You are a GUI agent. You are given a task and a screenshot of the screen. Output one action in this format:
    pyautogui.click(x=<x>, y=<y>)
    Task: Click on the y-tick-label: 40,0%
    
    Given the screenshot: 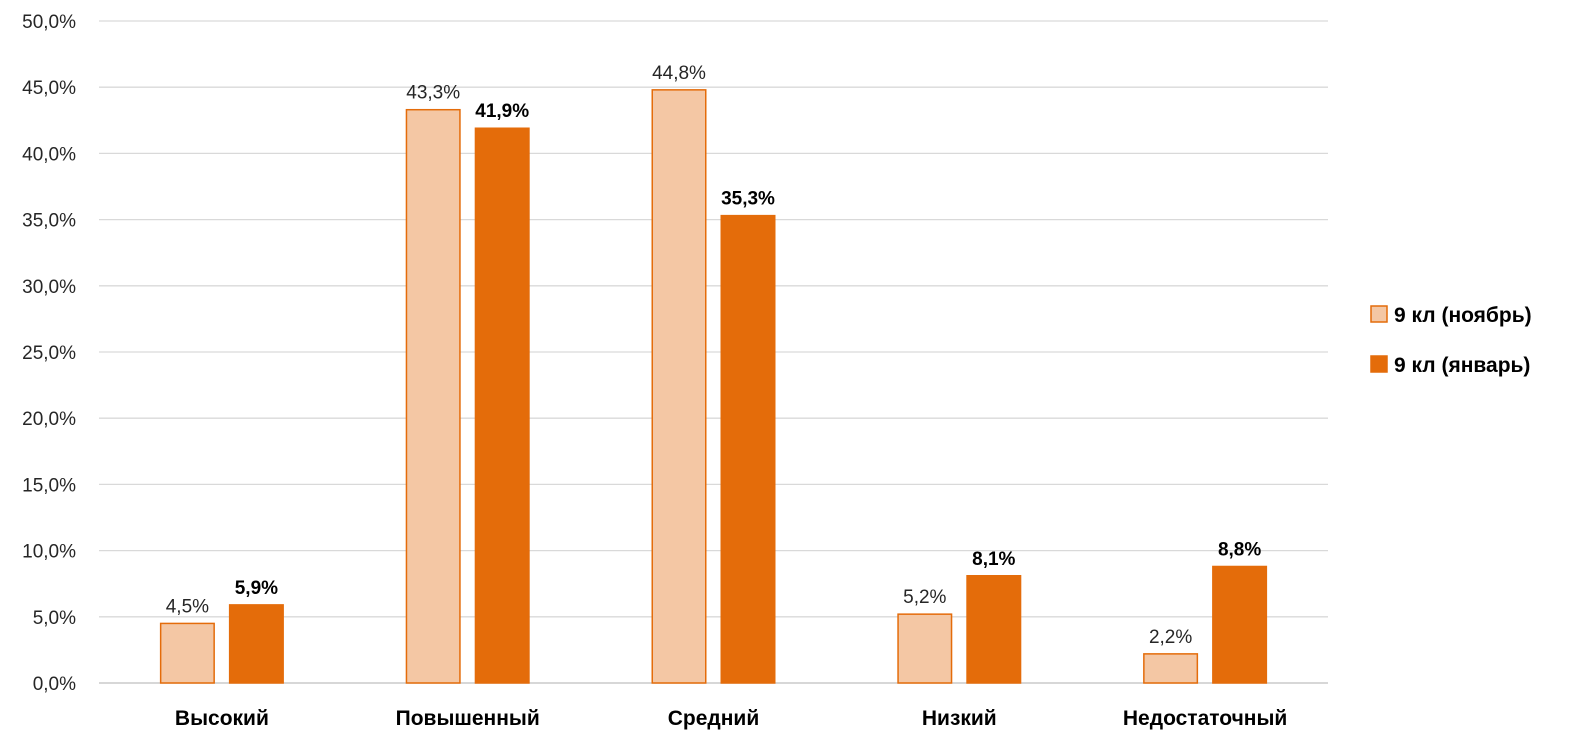 What is the action you would take?
    pyautogui.click(x=49, y=154)
    